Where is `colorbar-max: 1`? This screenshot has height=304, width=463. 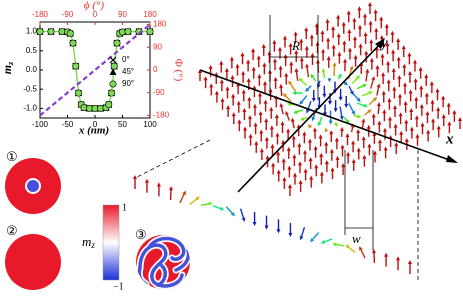
colorbar-max: 1 is located at coordinates (124, 207).